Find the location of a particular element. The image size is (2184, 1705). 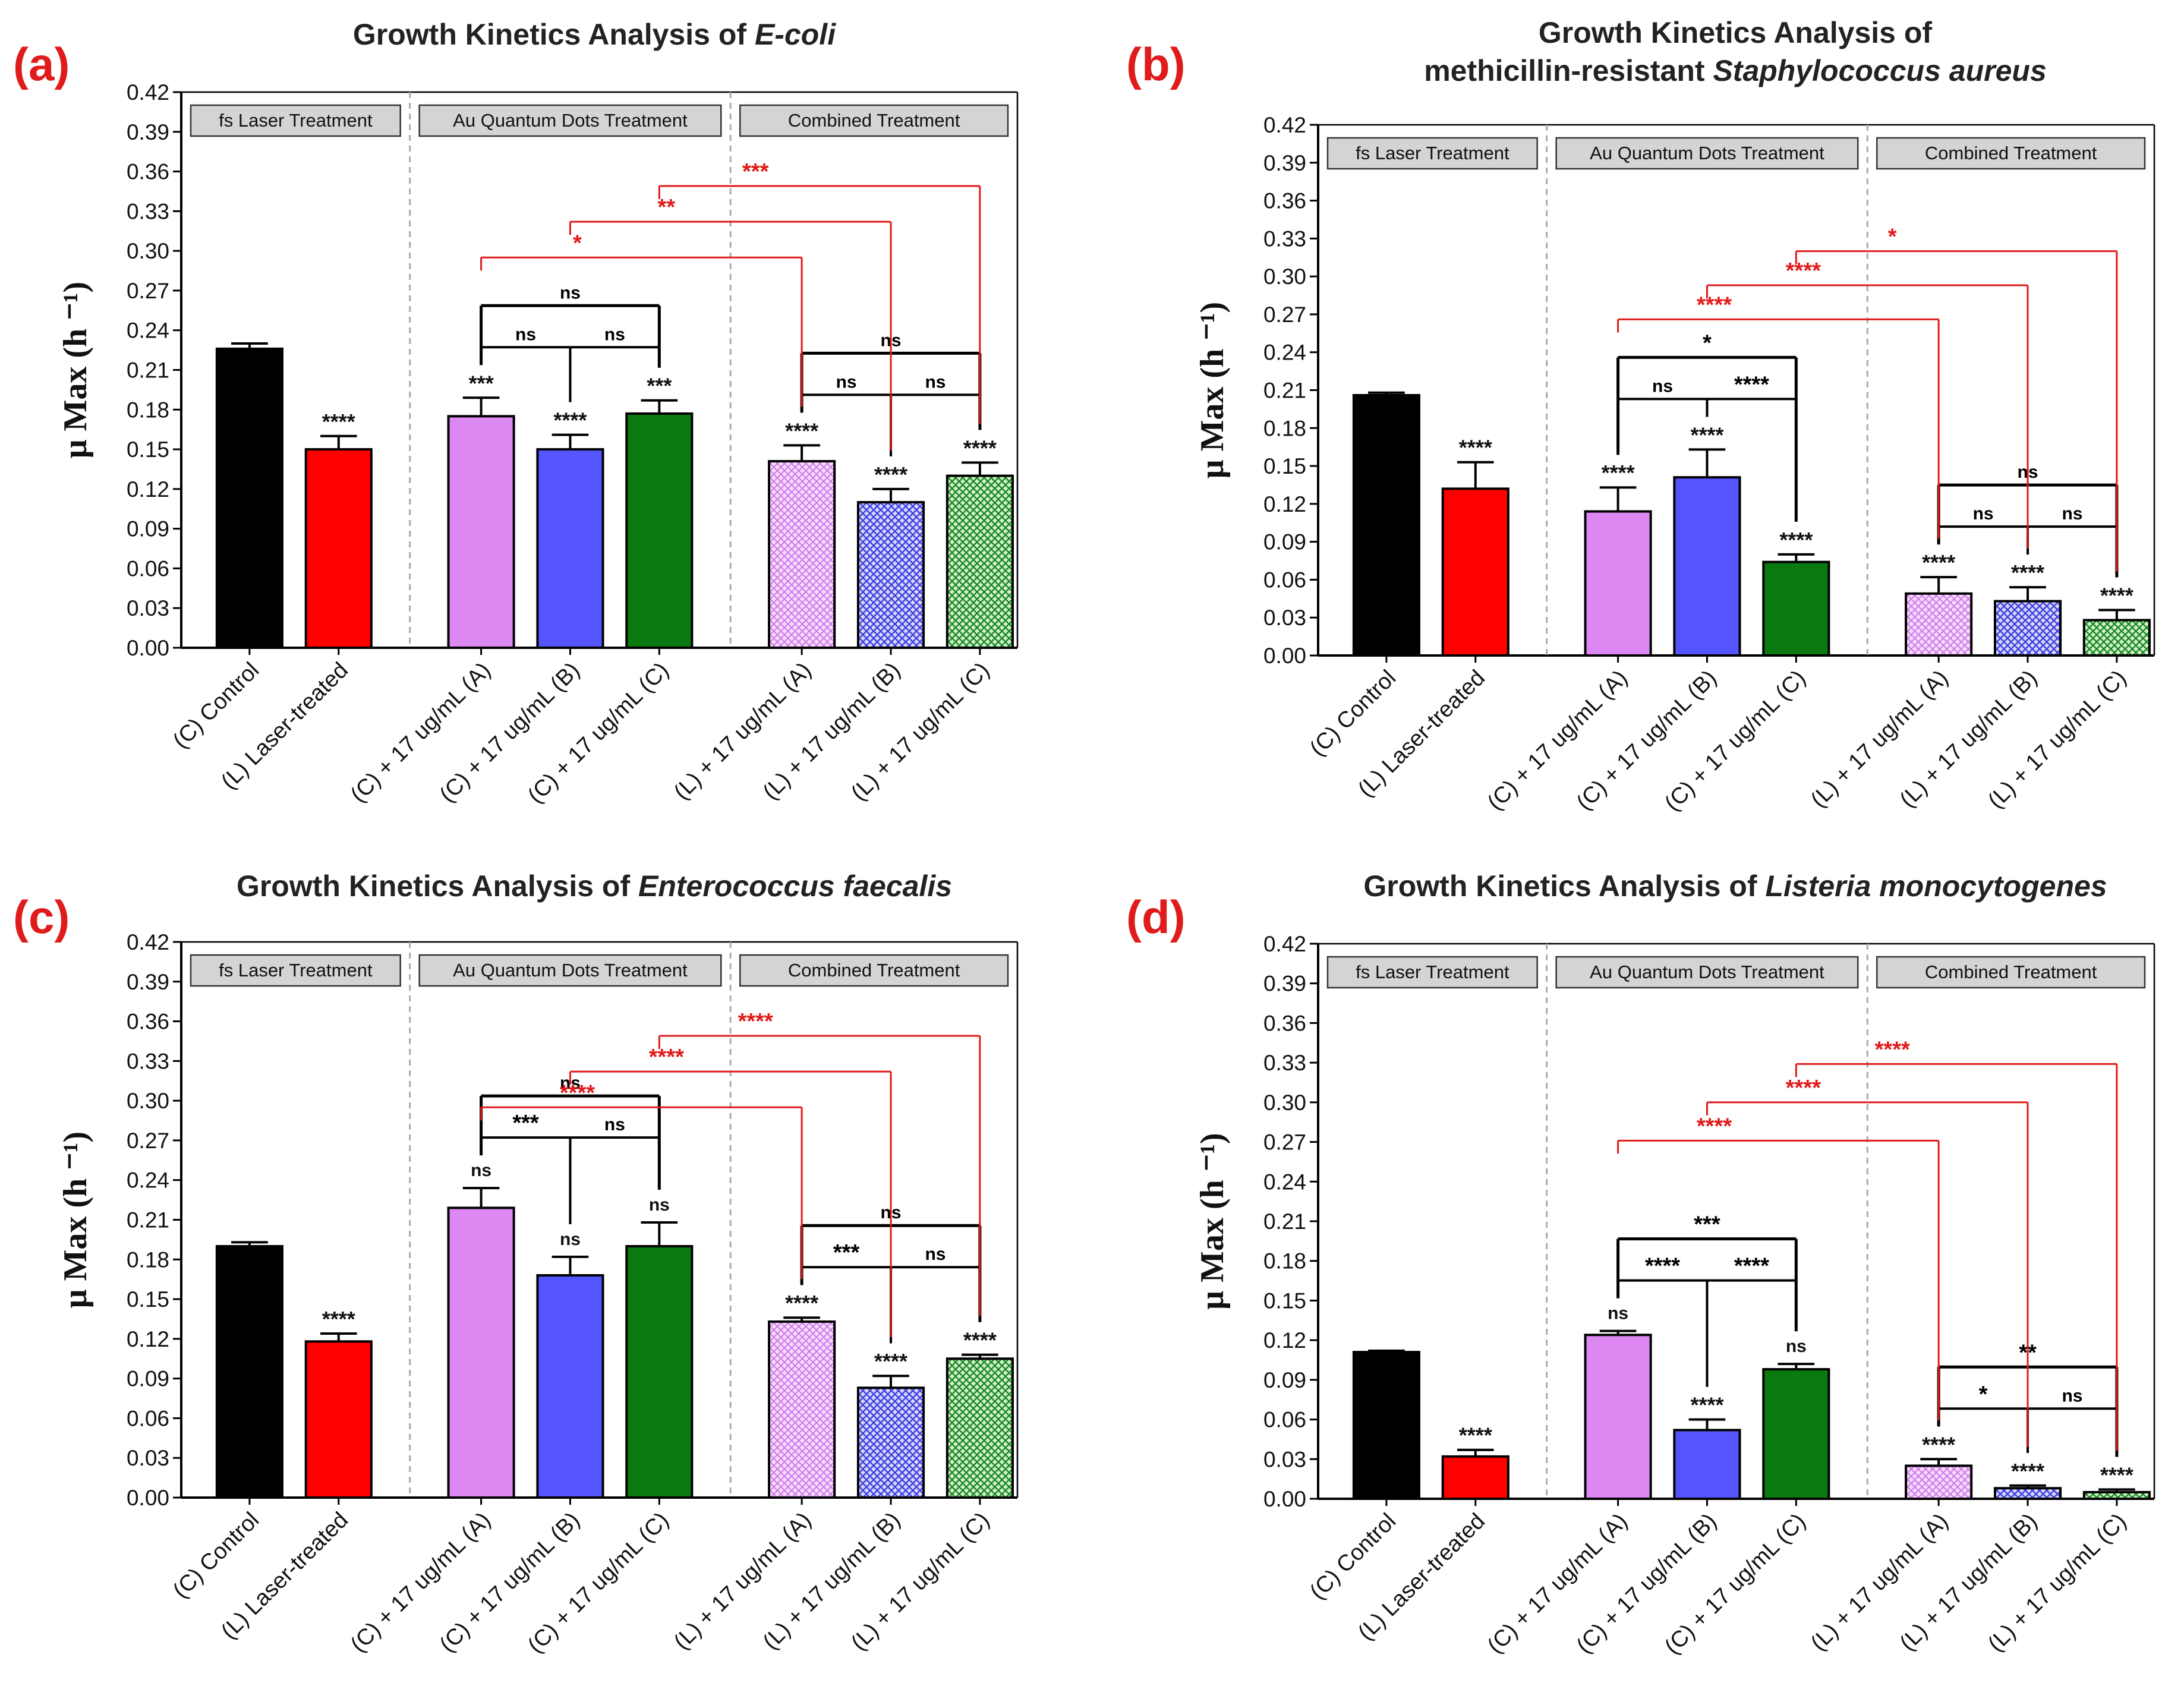

chart-title-organism: E-coli is located at coordinates (795, 34).